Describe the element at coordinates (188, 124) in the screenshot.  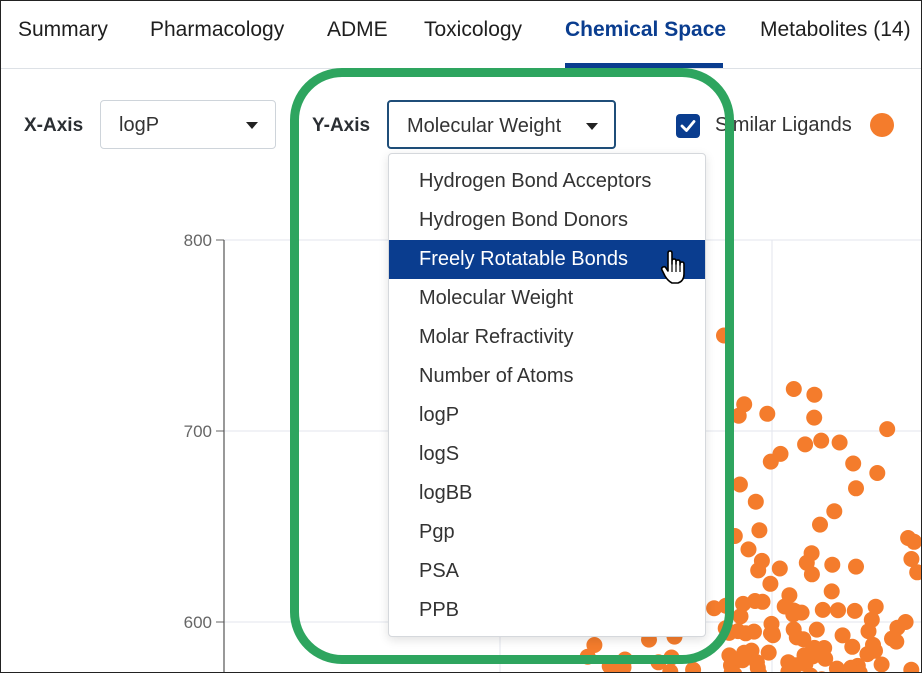
I see `x-axis-select: logP` at that location.